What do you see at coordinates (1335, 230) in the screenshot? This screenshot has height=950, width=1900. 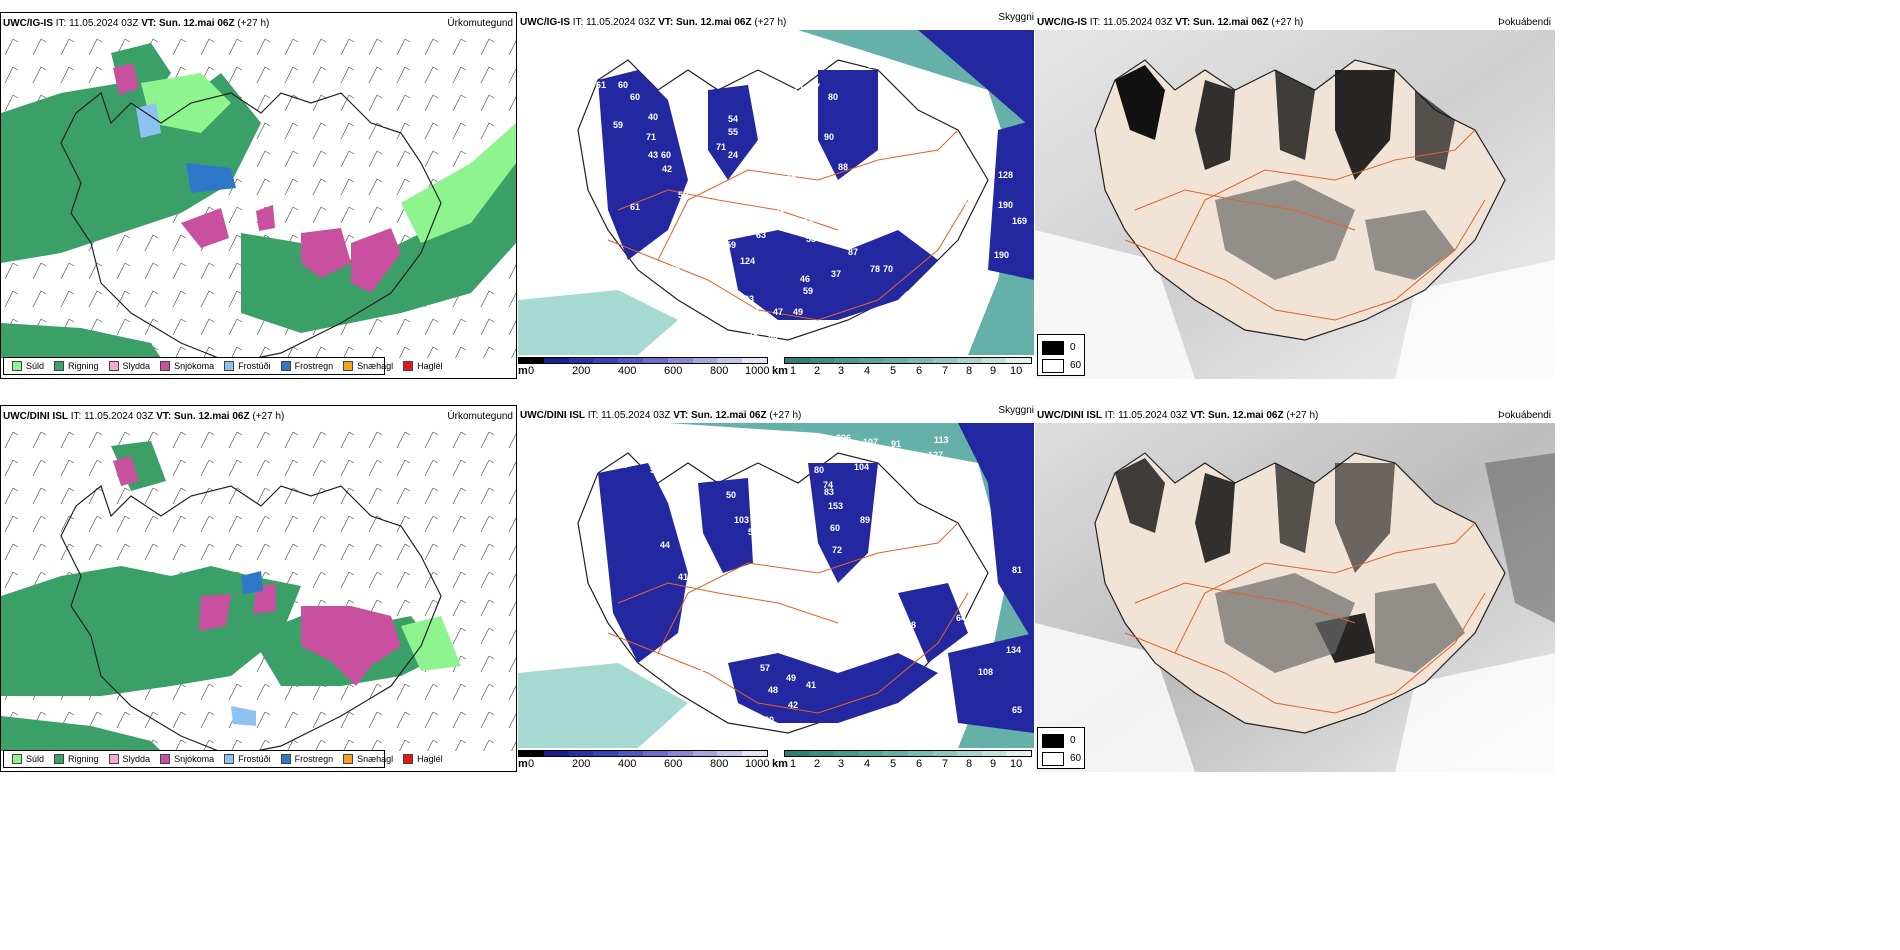 I see `fog-grey-areas` at bounding box center [1335, 230].